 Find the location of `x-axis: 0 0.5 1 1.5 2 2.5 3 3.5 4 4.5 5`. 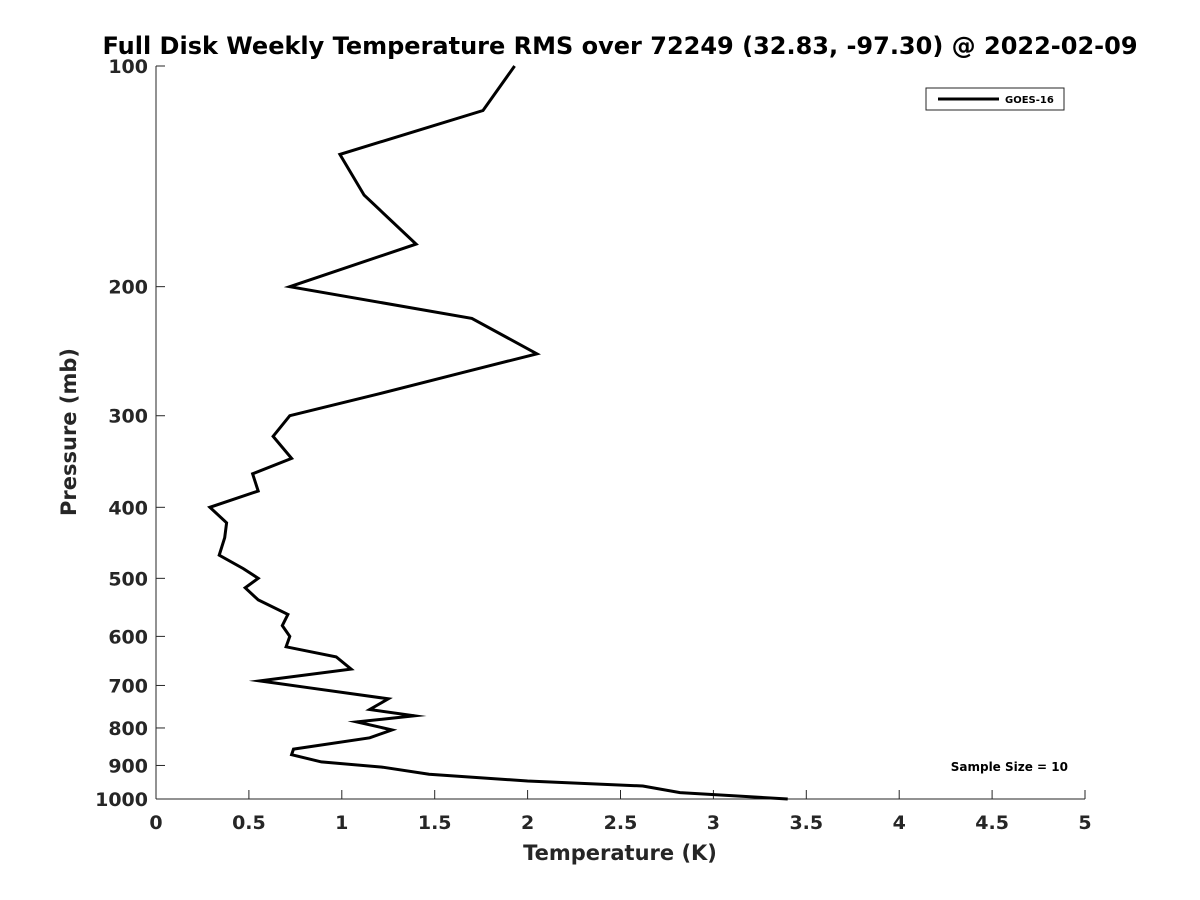

x-axis: 0 0.5 1 1.5 2 2.5 3 3.5 4 4.5 5 is located at coordinates (620, 812).